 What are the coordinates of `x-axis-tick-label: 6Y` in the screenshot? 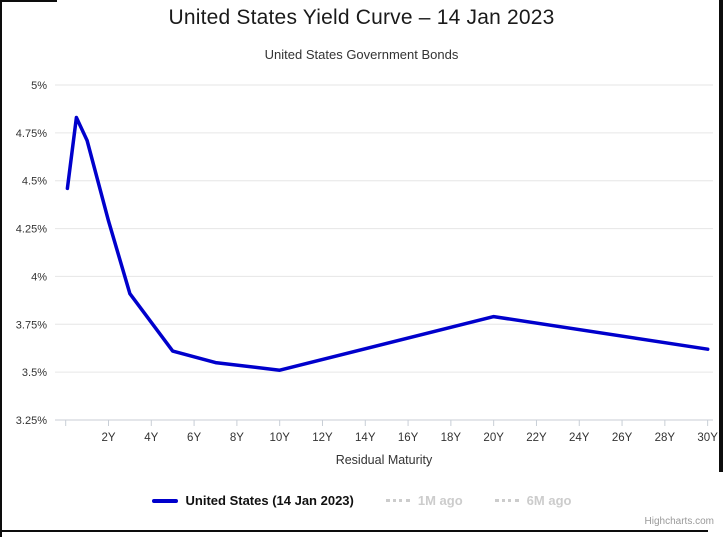 It's located at (194, 438).